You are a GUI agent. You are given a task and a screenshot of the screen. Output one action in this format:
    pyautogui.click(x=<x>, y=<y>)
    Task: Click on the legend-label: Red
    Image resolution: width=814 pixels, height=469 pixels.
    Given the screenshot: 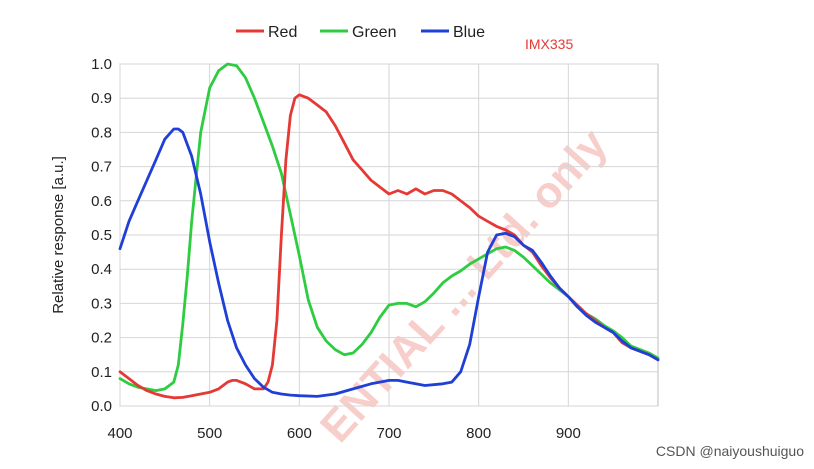 What is the action you would take?
    pyautogui.click(x=282, y=32)
    